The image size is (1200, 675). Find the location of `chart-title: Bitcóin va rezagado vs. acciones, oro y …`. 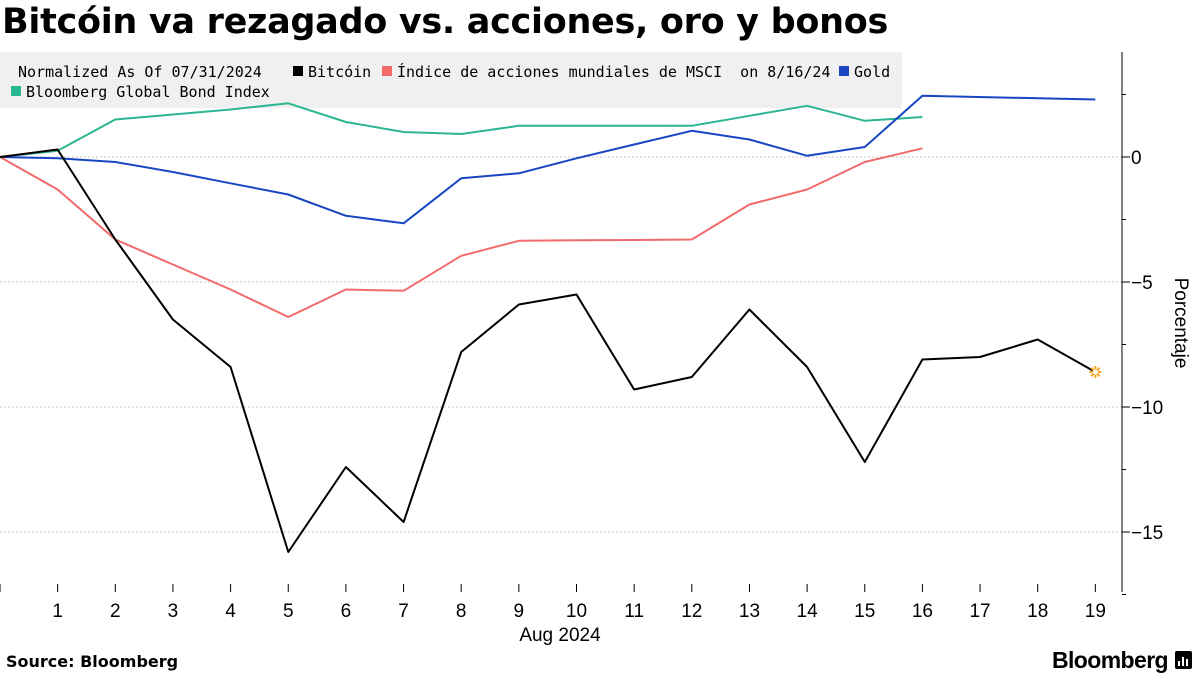

chart-title: Bitcóin va rezagado vs. acciones, oro y … is located at coordinates (445, 22).